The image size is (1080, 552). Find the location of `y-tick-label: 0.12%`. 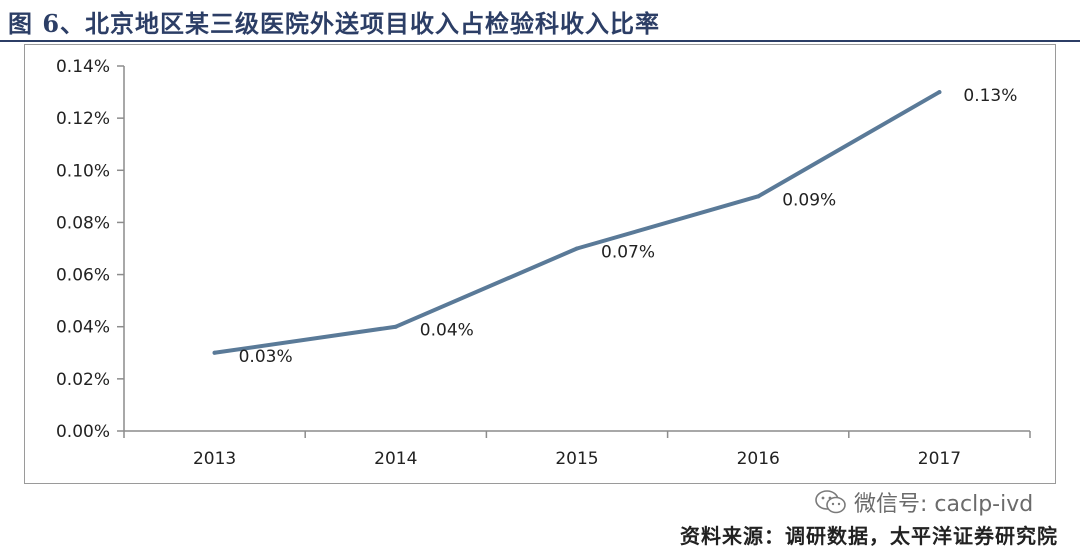

y-tick-label: 0.12% is located at coordinates (83, 119).